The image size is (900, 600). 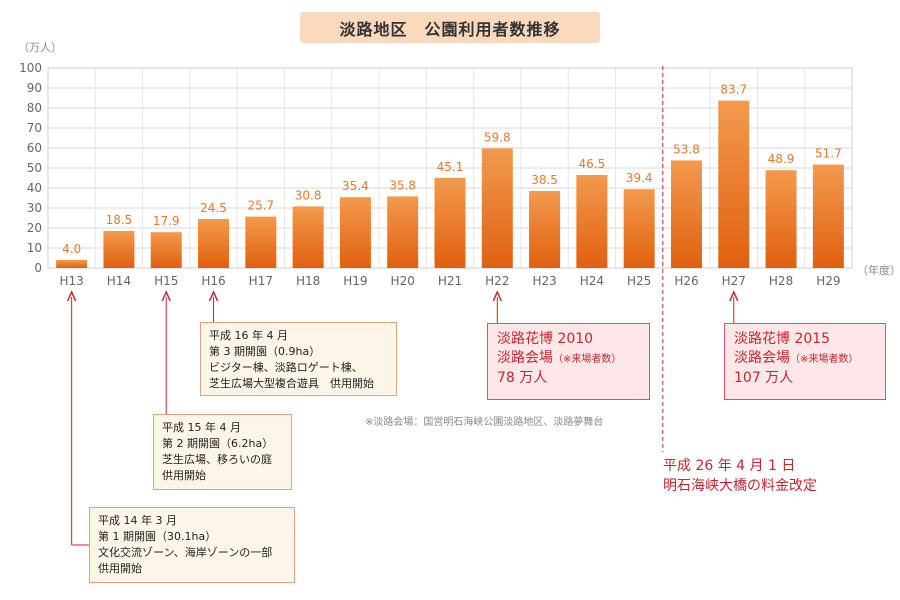 What do you see at coordinates (450, 281) in the screenshot?
I see `x-tick-label: H21` at bounding box center [450, 281].